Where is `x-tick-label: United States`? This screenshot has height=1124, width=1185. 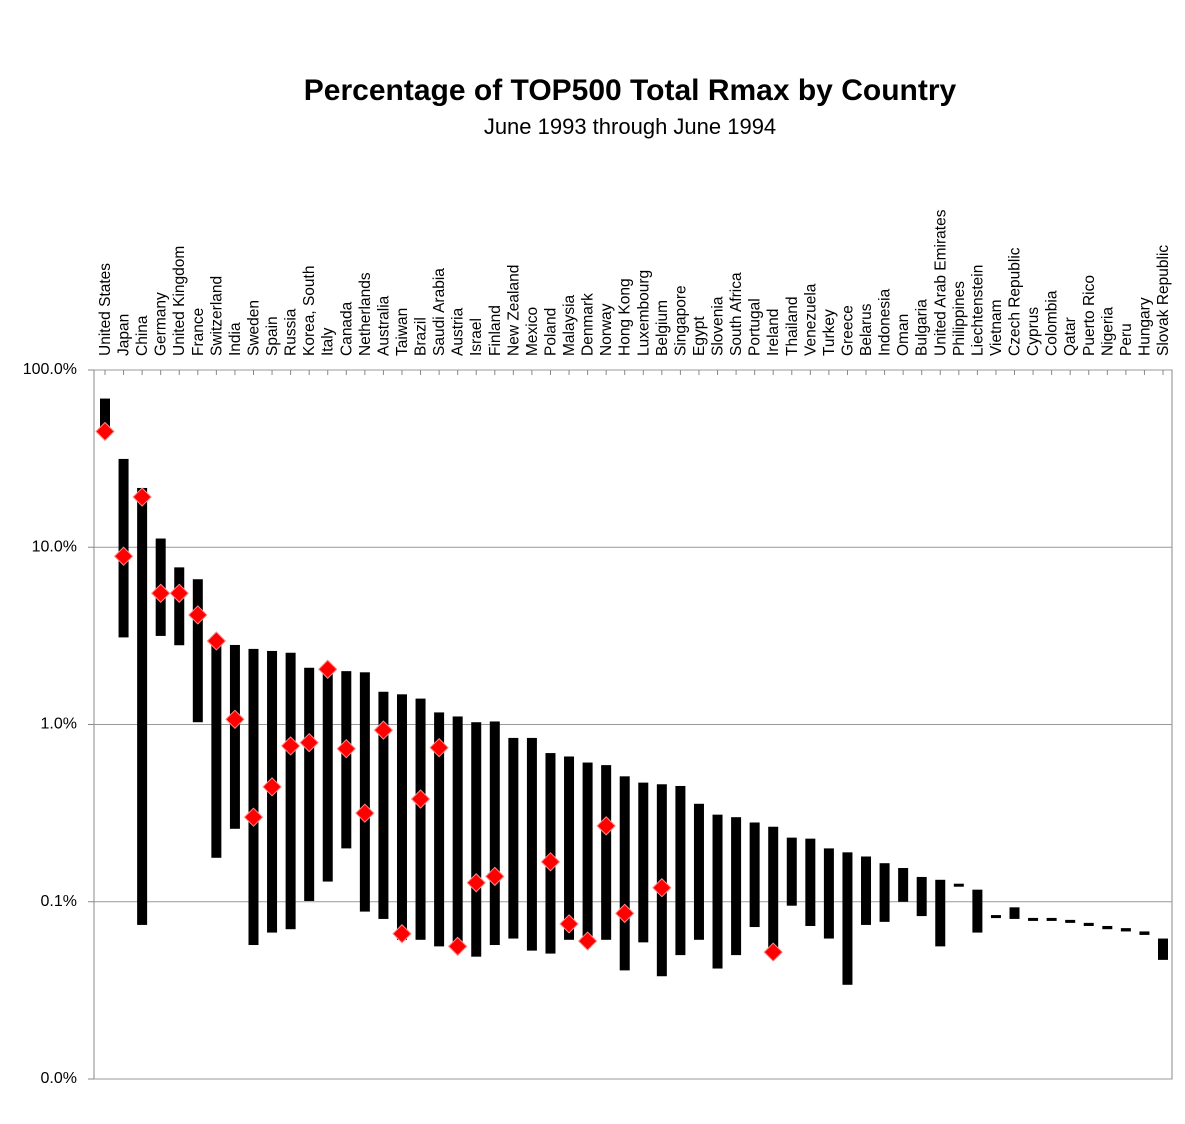
x-tick-label: United States is located at coordinates (105, 309).